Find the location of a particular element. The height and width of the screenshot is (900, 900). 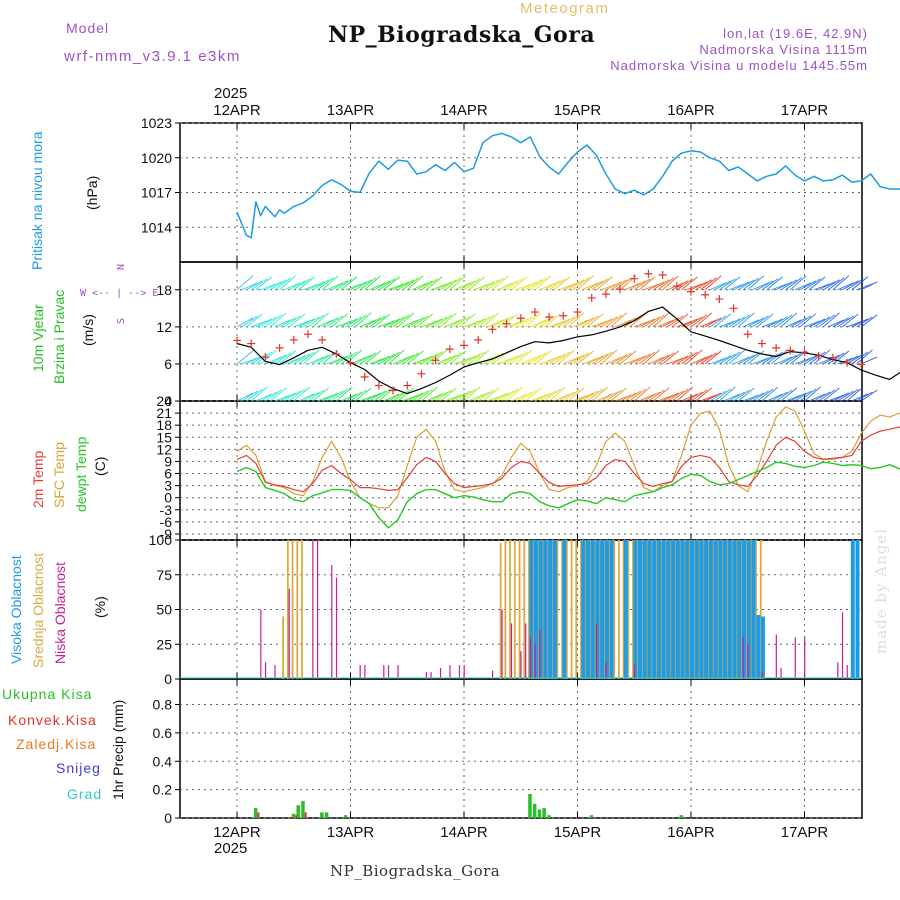

tick-label-y: 12 is located at coordinates (164, 327).